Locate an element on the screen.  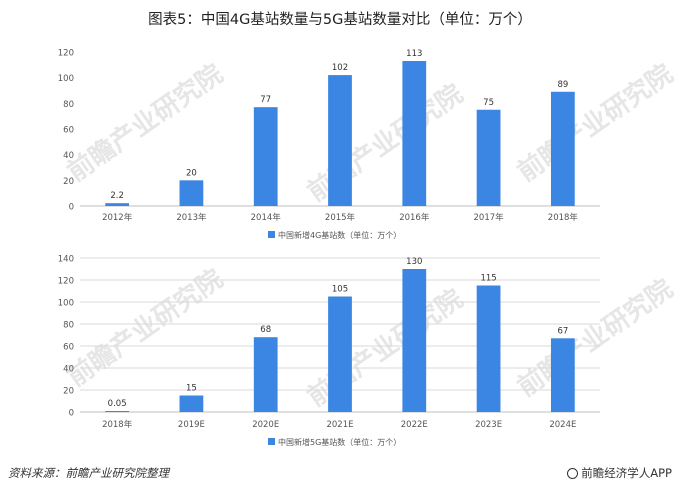
watermark-text-5: 前瞻产业研究院 is located at coordinates (595, 338).